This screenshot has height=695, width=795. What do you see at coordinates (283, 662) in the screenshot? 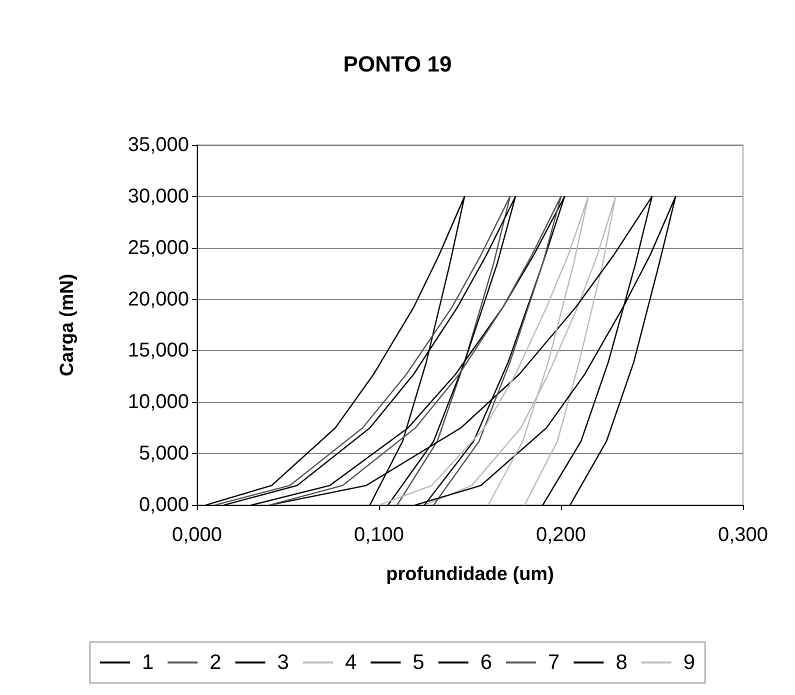
I see `legend-label: 3` at bounding box center [283, 662].